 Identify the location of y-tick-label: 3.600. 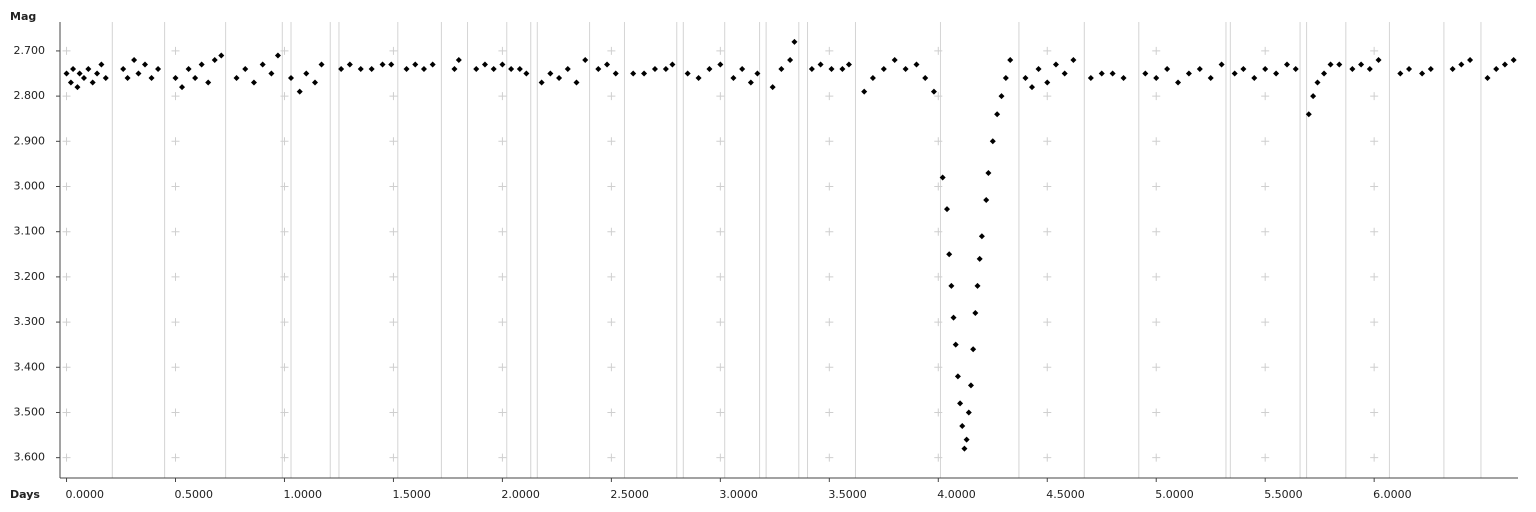
(30, 457).